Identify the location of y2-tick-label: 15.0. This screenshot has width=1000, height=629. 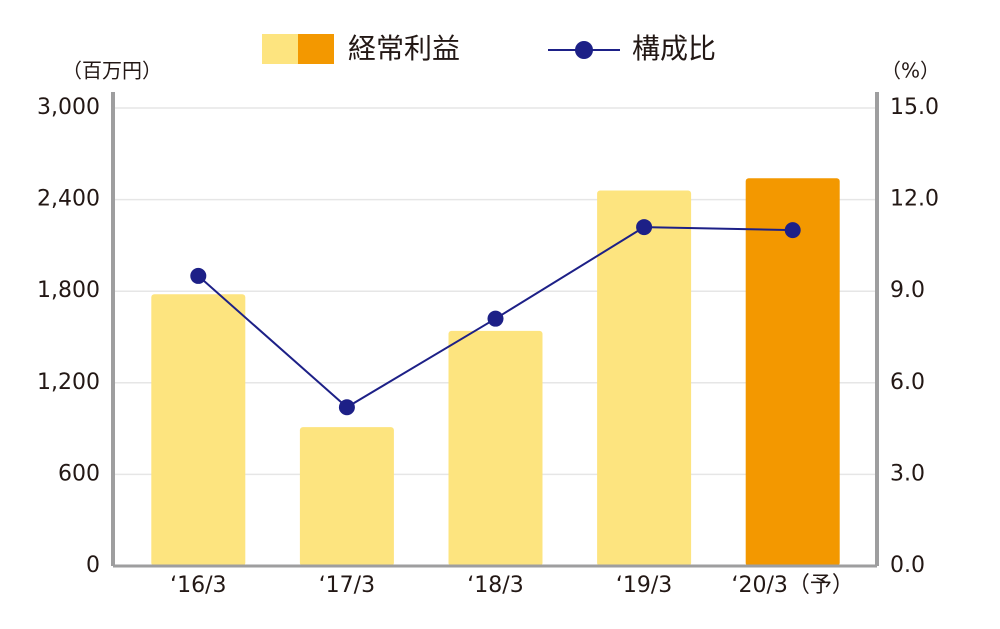
(914, 107).